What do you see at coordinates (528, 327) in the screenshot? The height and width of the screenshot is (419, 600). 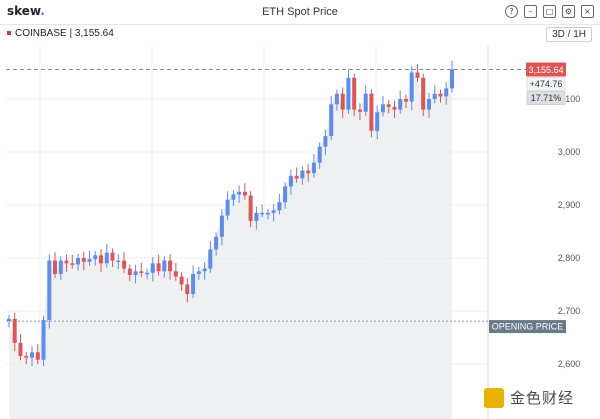 I see `opening-price-label: OPENING PRICE` at bounding box center [528, 327].